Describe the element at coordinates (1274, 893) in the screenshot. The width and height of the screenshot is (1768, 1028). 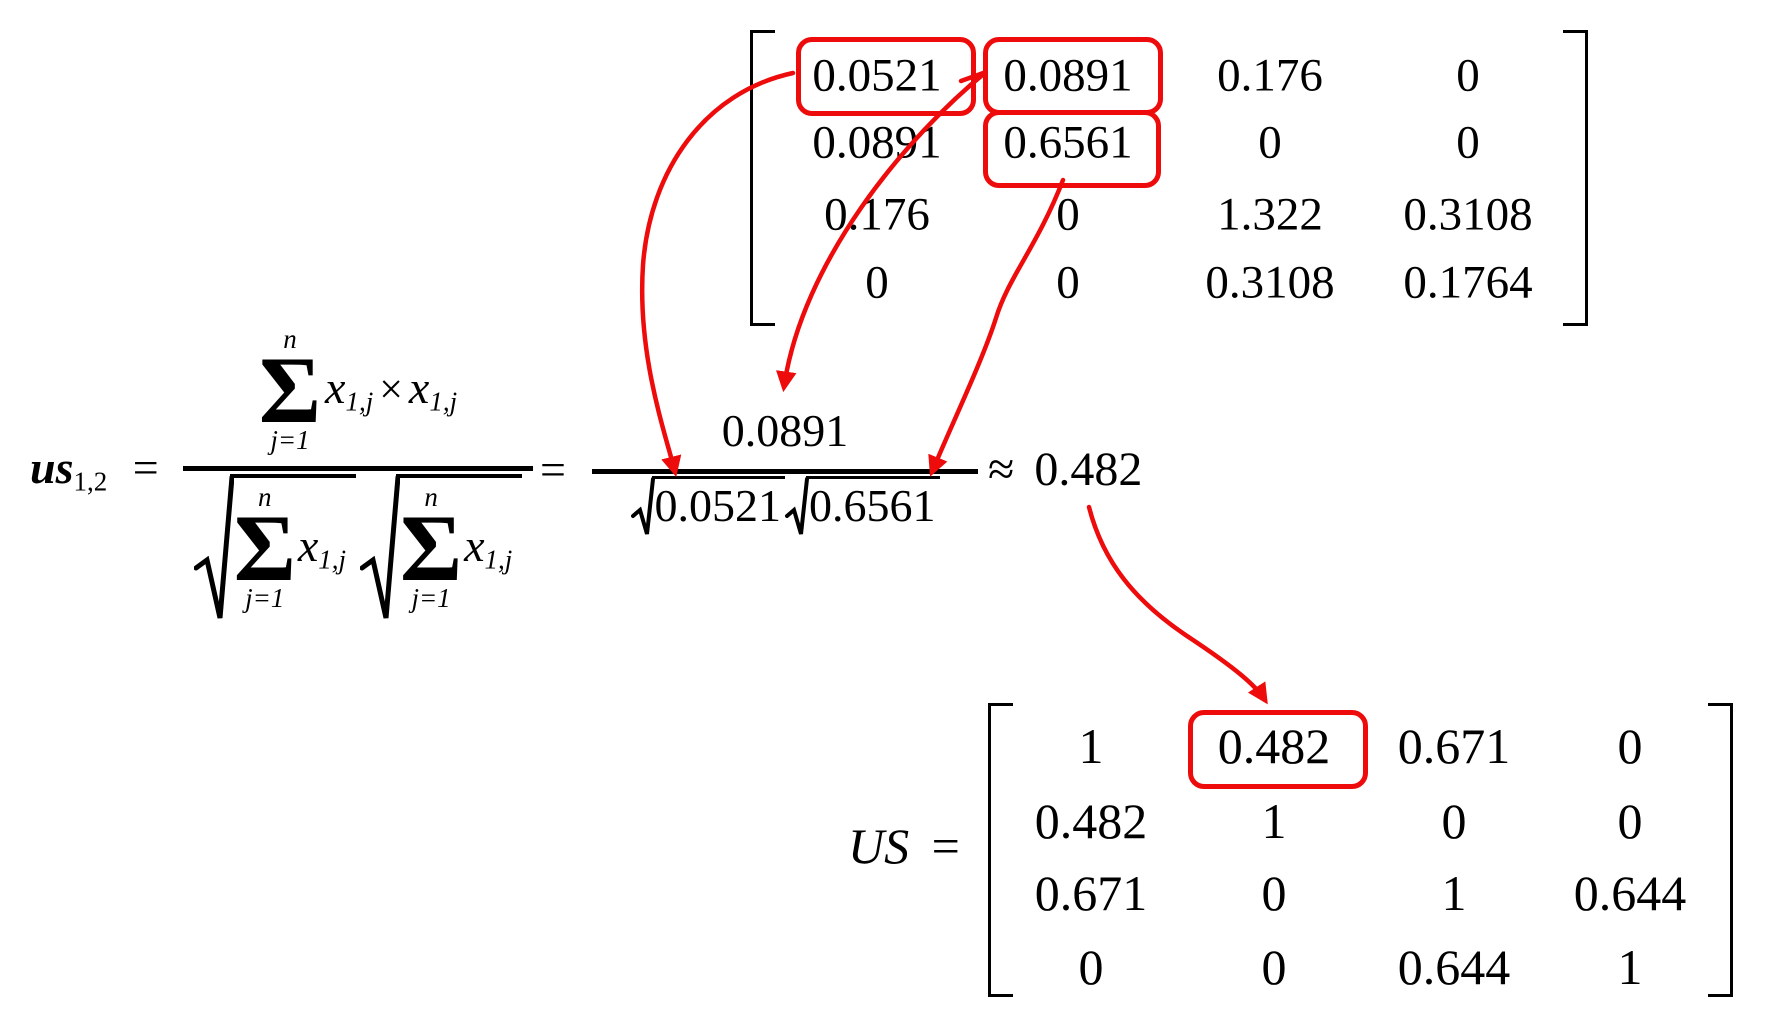
I see `matrix-us-cell-r3c2: 0` at that location.